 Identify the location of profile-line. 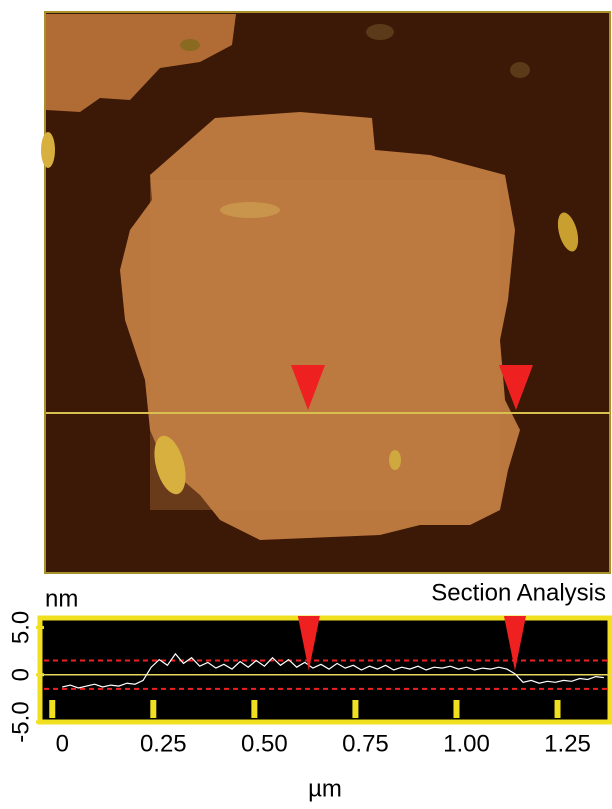
(333, 670).